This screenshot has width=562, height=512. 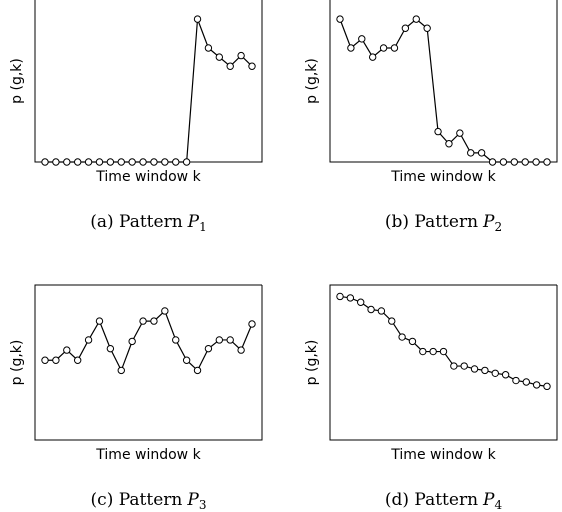 I want to click on caption: (c) Pattern P3, so click(x=149, y=501).